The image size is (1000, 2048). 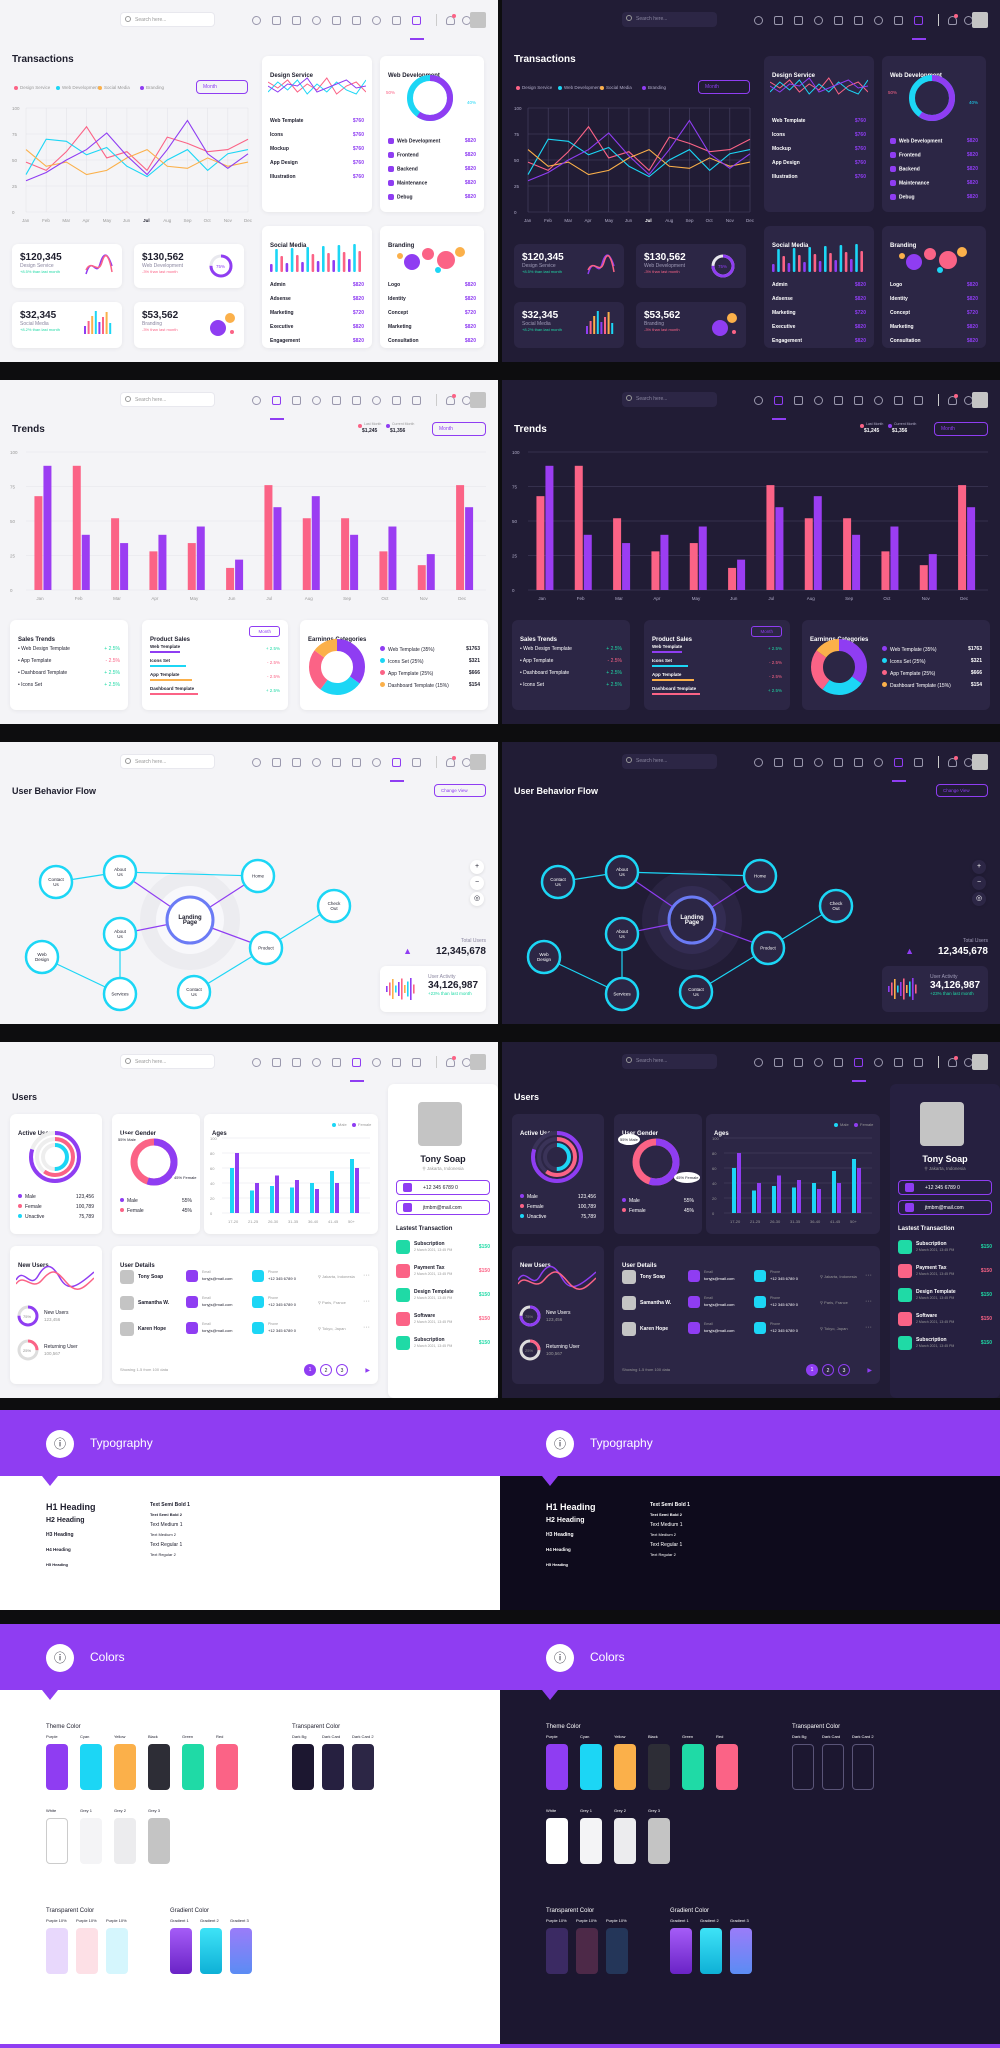 What do you see at coordinates (869, 1371) in the screenshot?
I see `next-page-button: ▶` at bounding box center [869, 1371].